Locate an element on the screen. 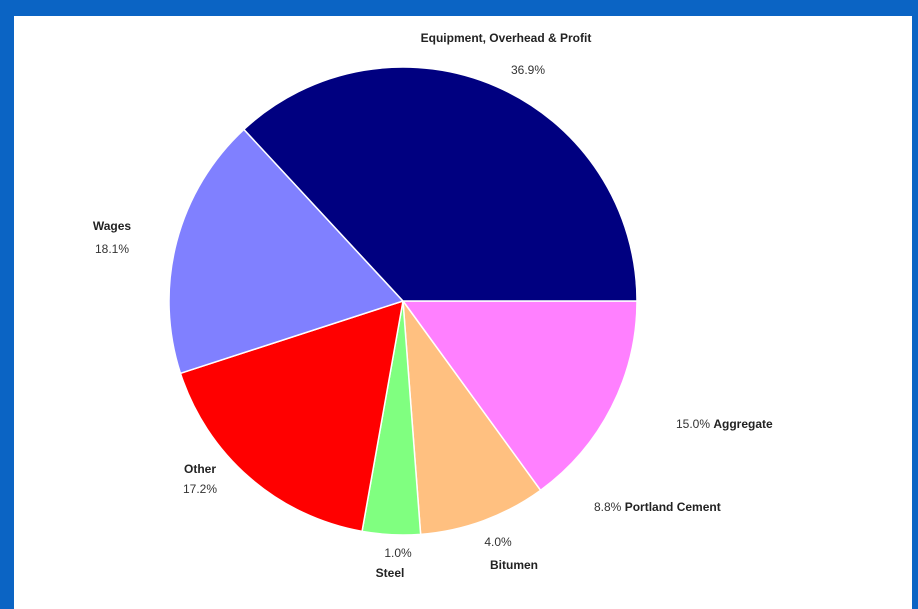 The image size is (918, 609). pie-slice-portland-cement is located at coordinates (472, 417).